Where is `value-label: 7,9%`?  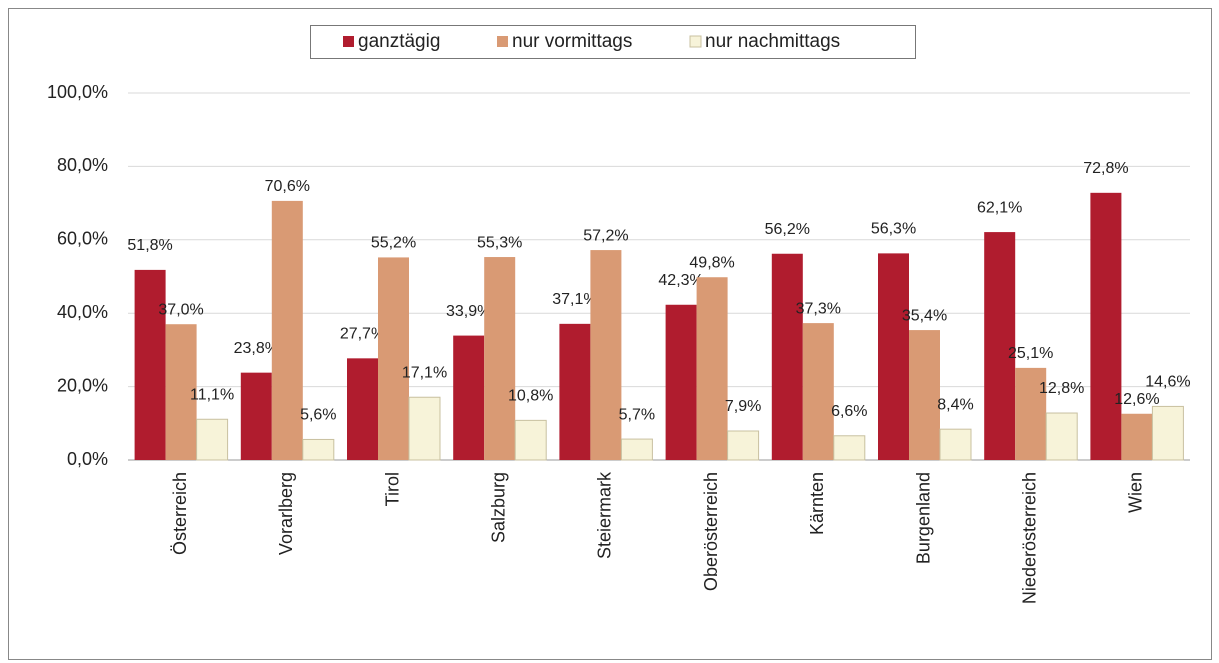 value-label: 7,9% is located at coordinates (743, 406).